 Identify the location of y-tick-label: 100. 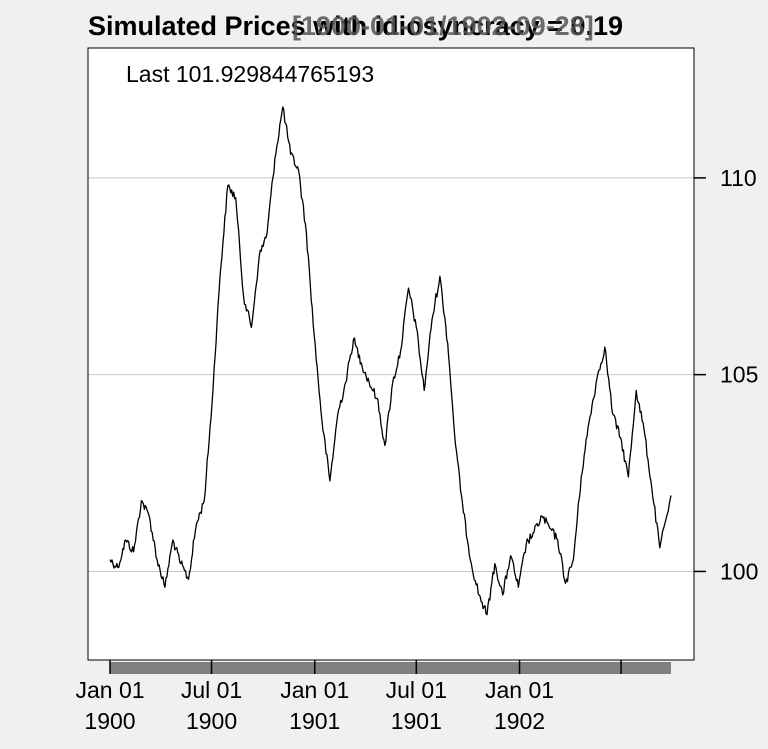
(739, 571).